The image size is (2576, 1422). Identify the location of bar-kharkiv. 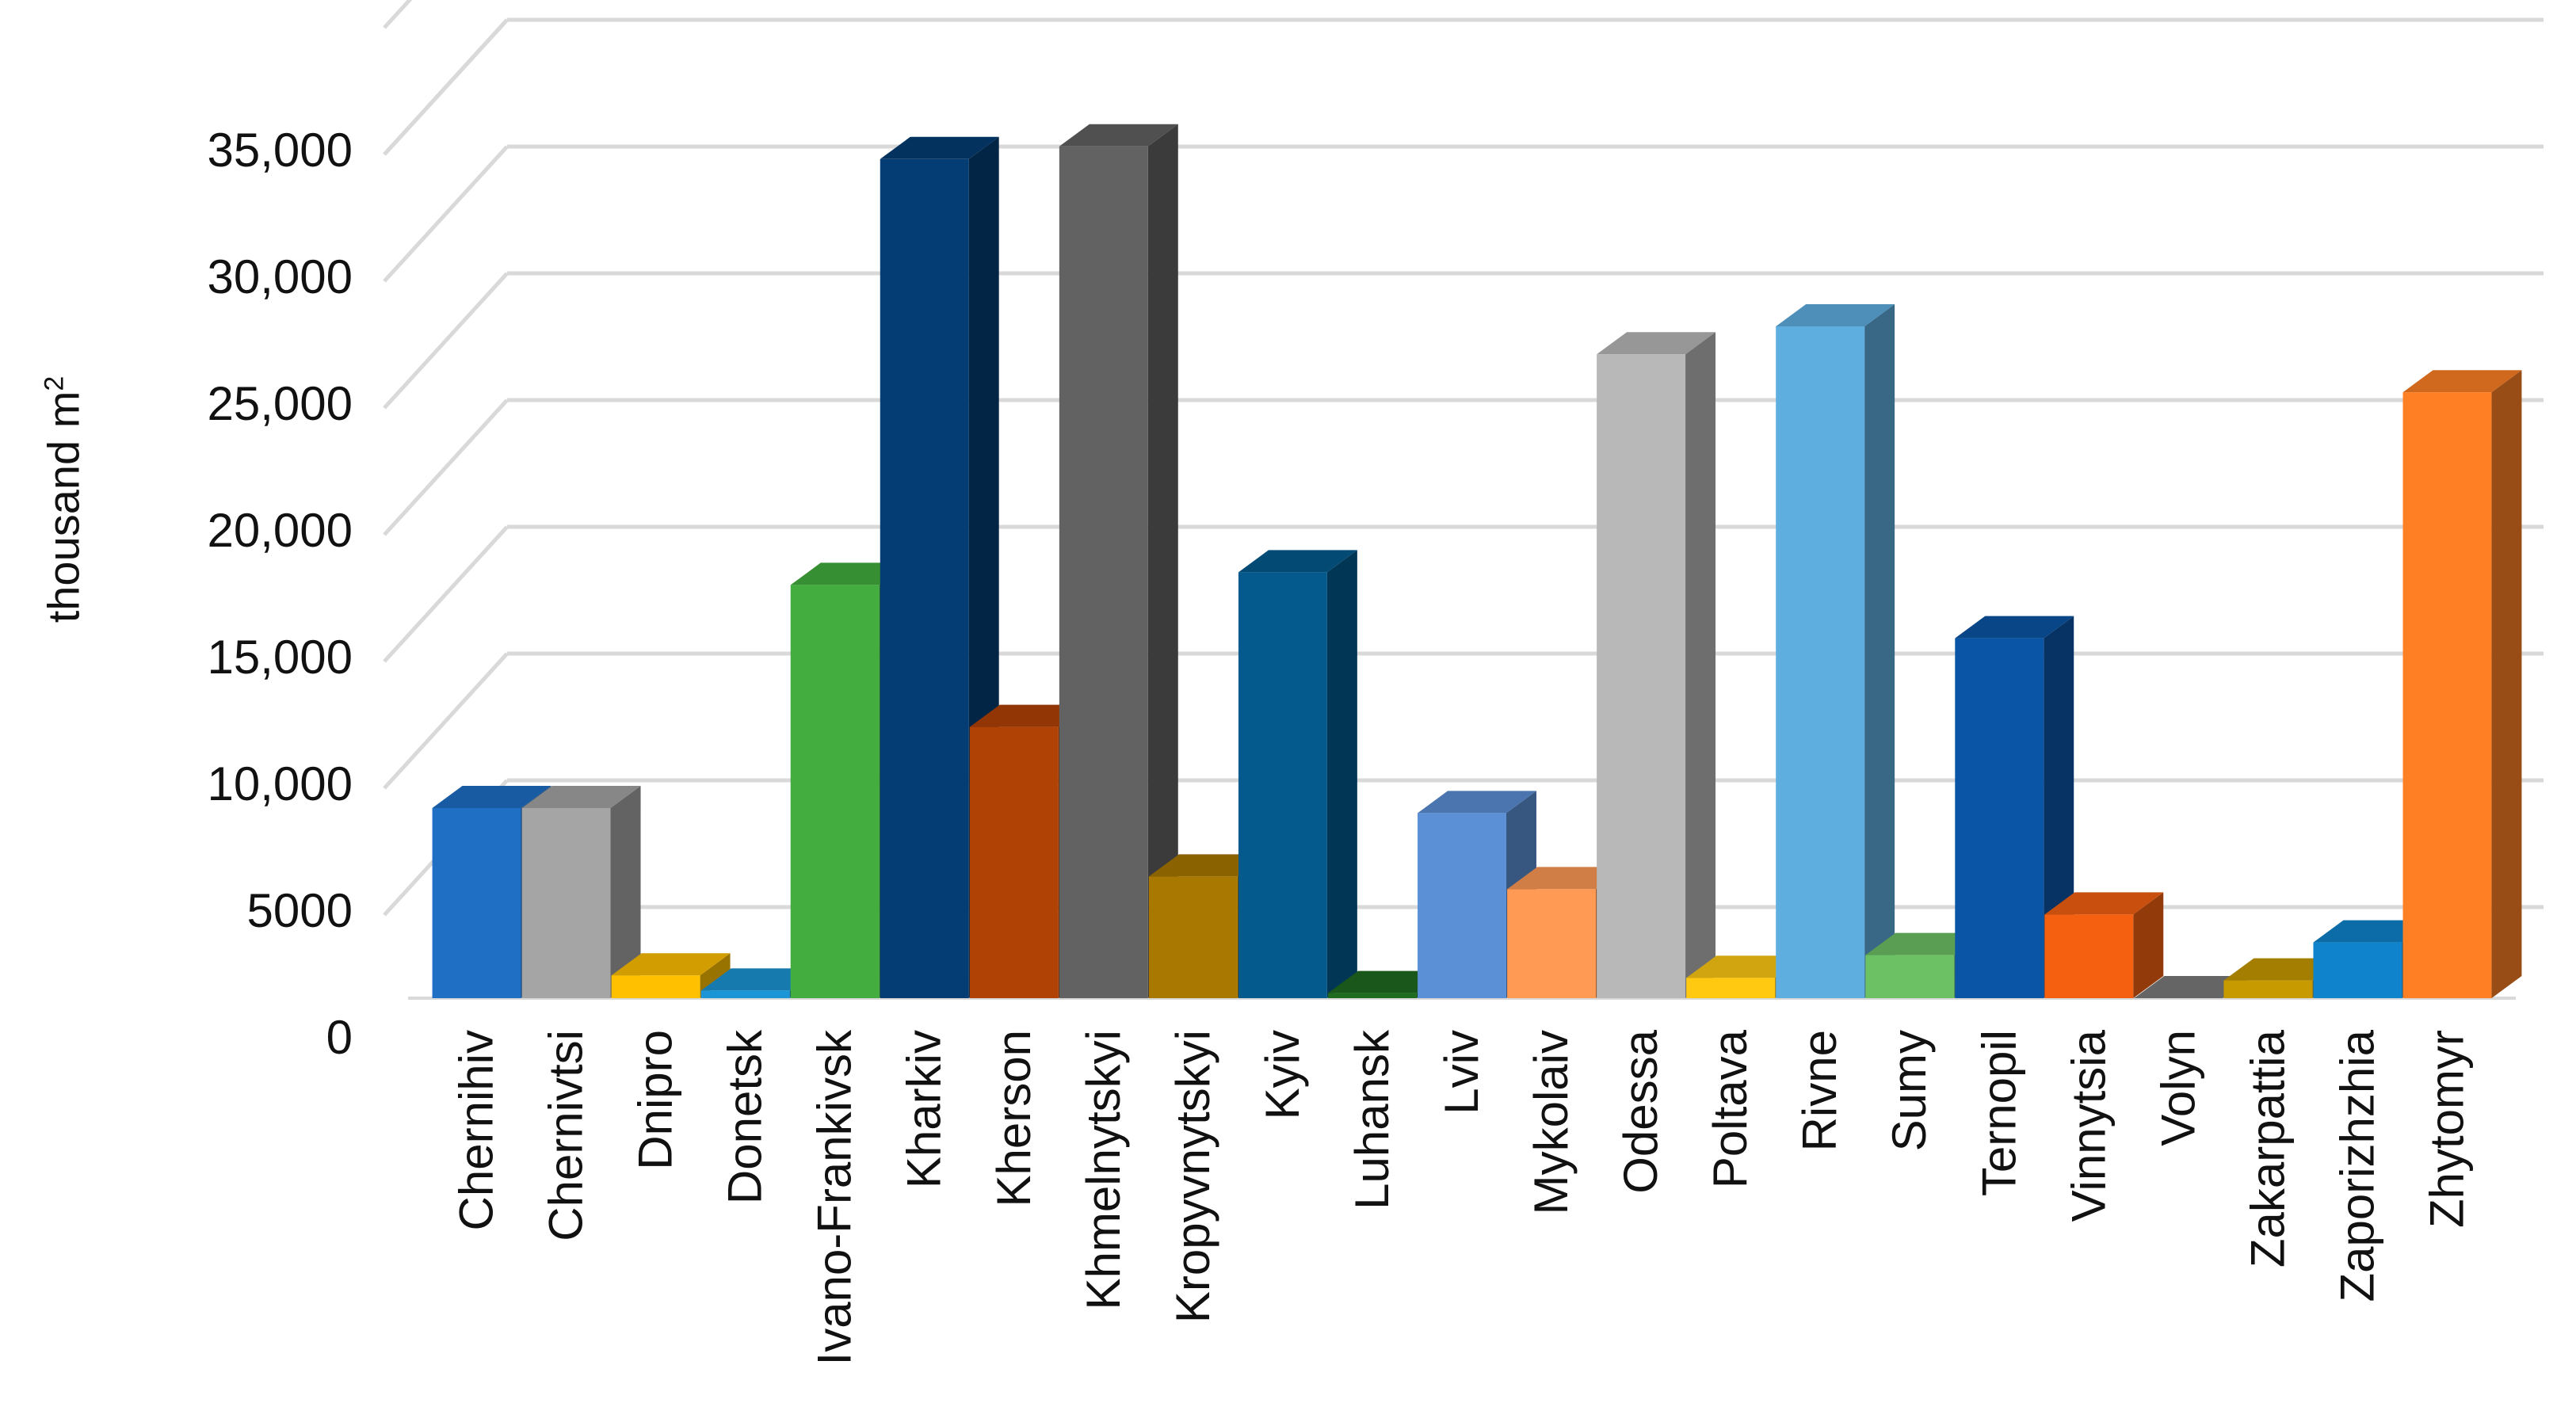
(939, 567).